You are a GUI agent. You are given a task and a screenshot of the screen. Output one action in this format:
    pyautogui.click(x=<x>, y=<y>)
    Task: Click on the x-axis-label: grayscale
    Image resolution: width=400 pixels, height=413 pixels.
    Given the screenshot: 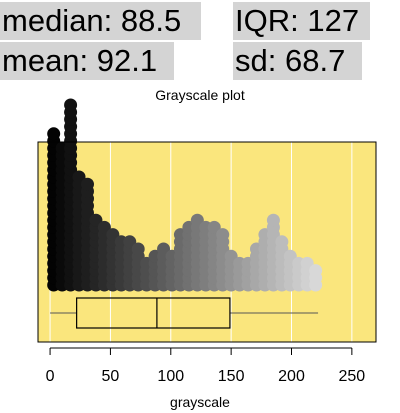 What is the action you would take?
    pyautogui.click(x=200, y=402)
    